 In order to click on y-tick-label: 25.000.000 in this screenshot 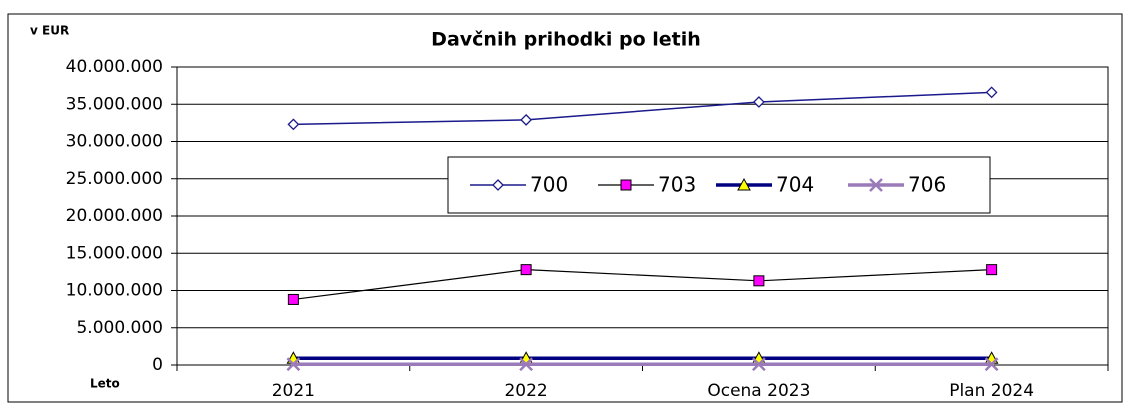, I will do `click(114, 179)`.